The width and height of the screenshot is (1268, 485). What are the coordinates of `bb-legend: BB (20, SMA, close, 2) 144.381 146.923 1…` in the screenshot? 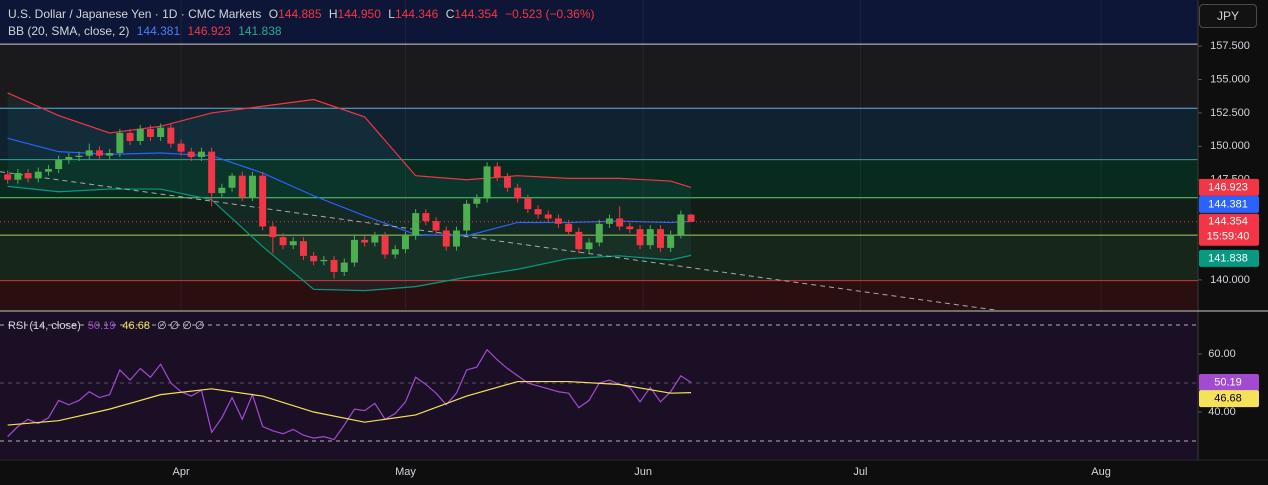 It's located at (147, 31).